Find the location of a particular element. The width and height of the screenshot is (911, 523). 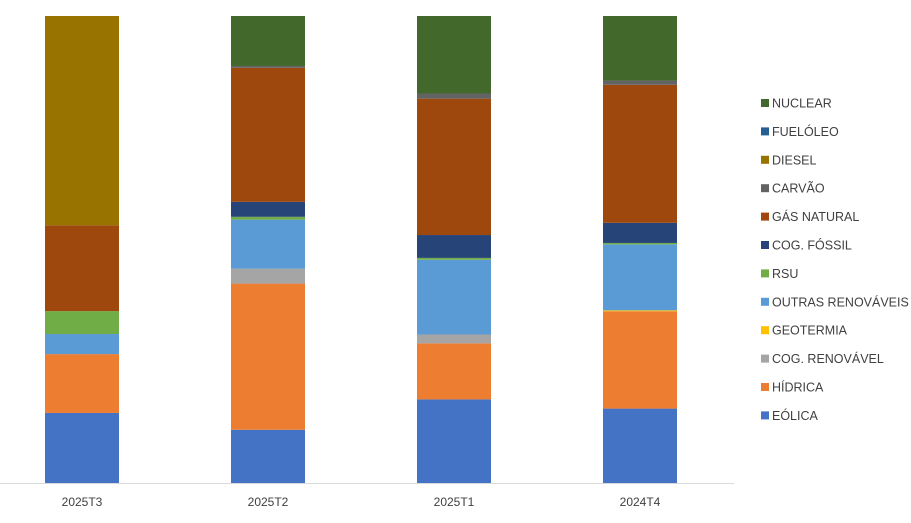

x-tick-label: 2025T1 is located at coordinates (454, 502).